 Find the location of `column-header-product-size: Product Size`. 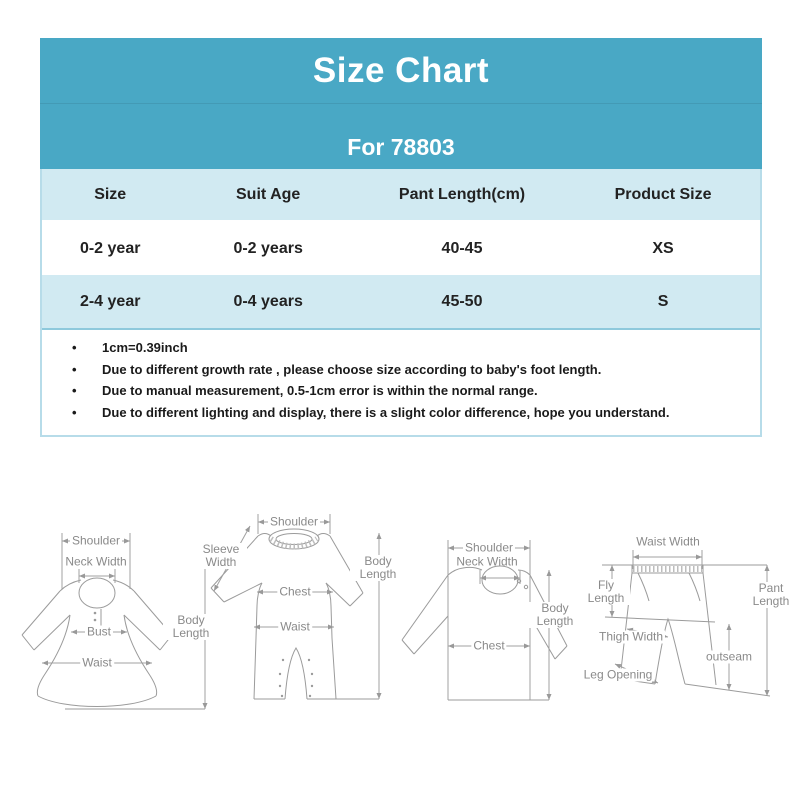

column-header-product-size: Product Size is located at coordinates (663, 194).